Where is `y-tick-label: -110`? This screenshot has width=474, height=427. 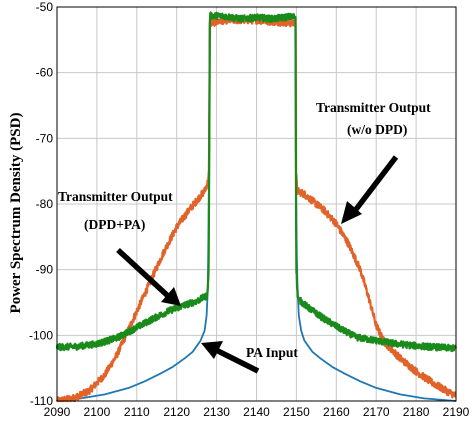 y-tick-label: -110 is located at coordinates (41, 401).